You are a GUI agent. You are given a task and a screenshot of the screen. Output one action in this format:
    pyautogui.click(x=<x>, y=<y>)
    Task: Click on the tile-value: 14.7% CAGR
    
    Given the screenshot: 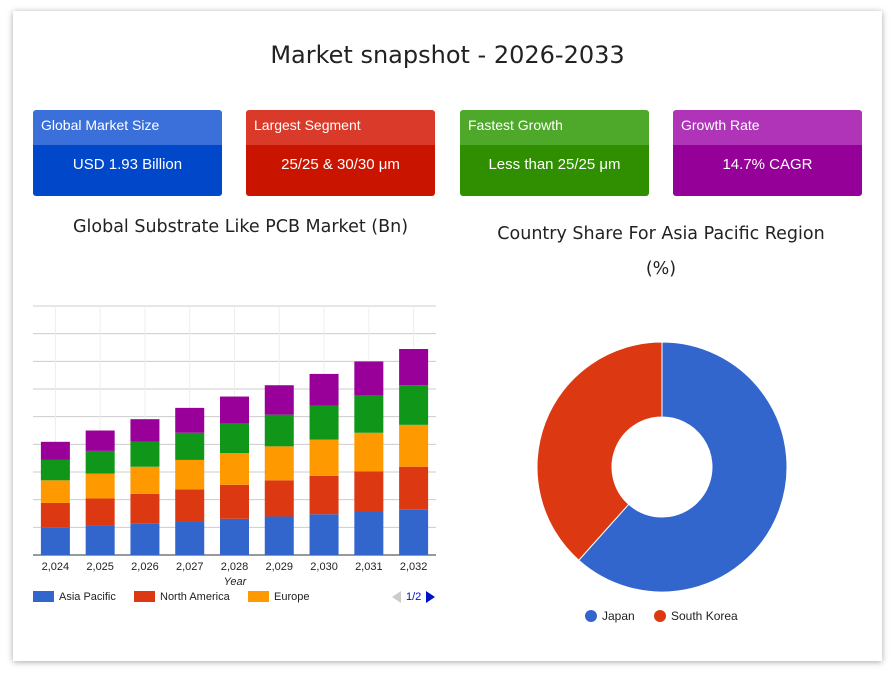 What is the action you would take?
    pyautogui.click(x=767, y=170)
    